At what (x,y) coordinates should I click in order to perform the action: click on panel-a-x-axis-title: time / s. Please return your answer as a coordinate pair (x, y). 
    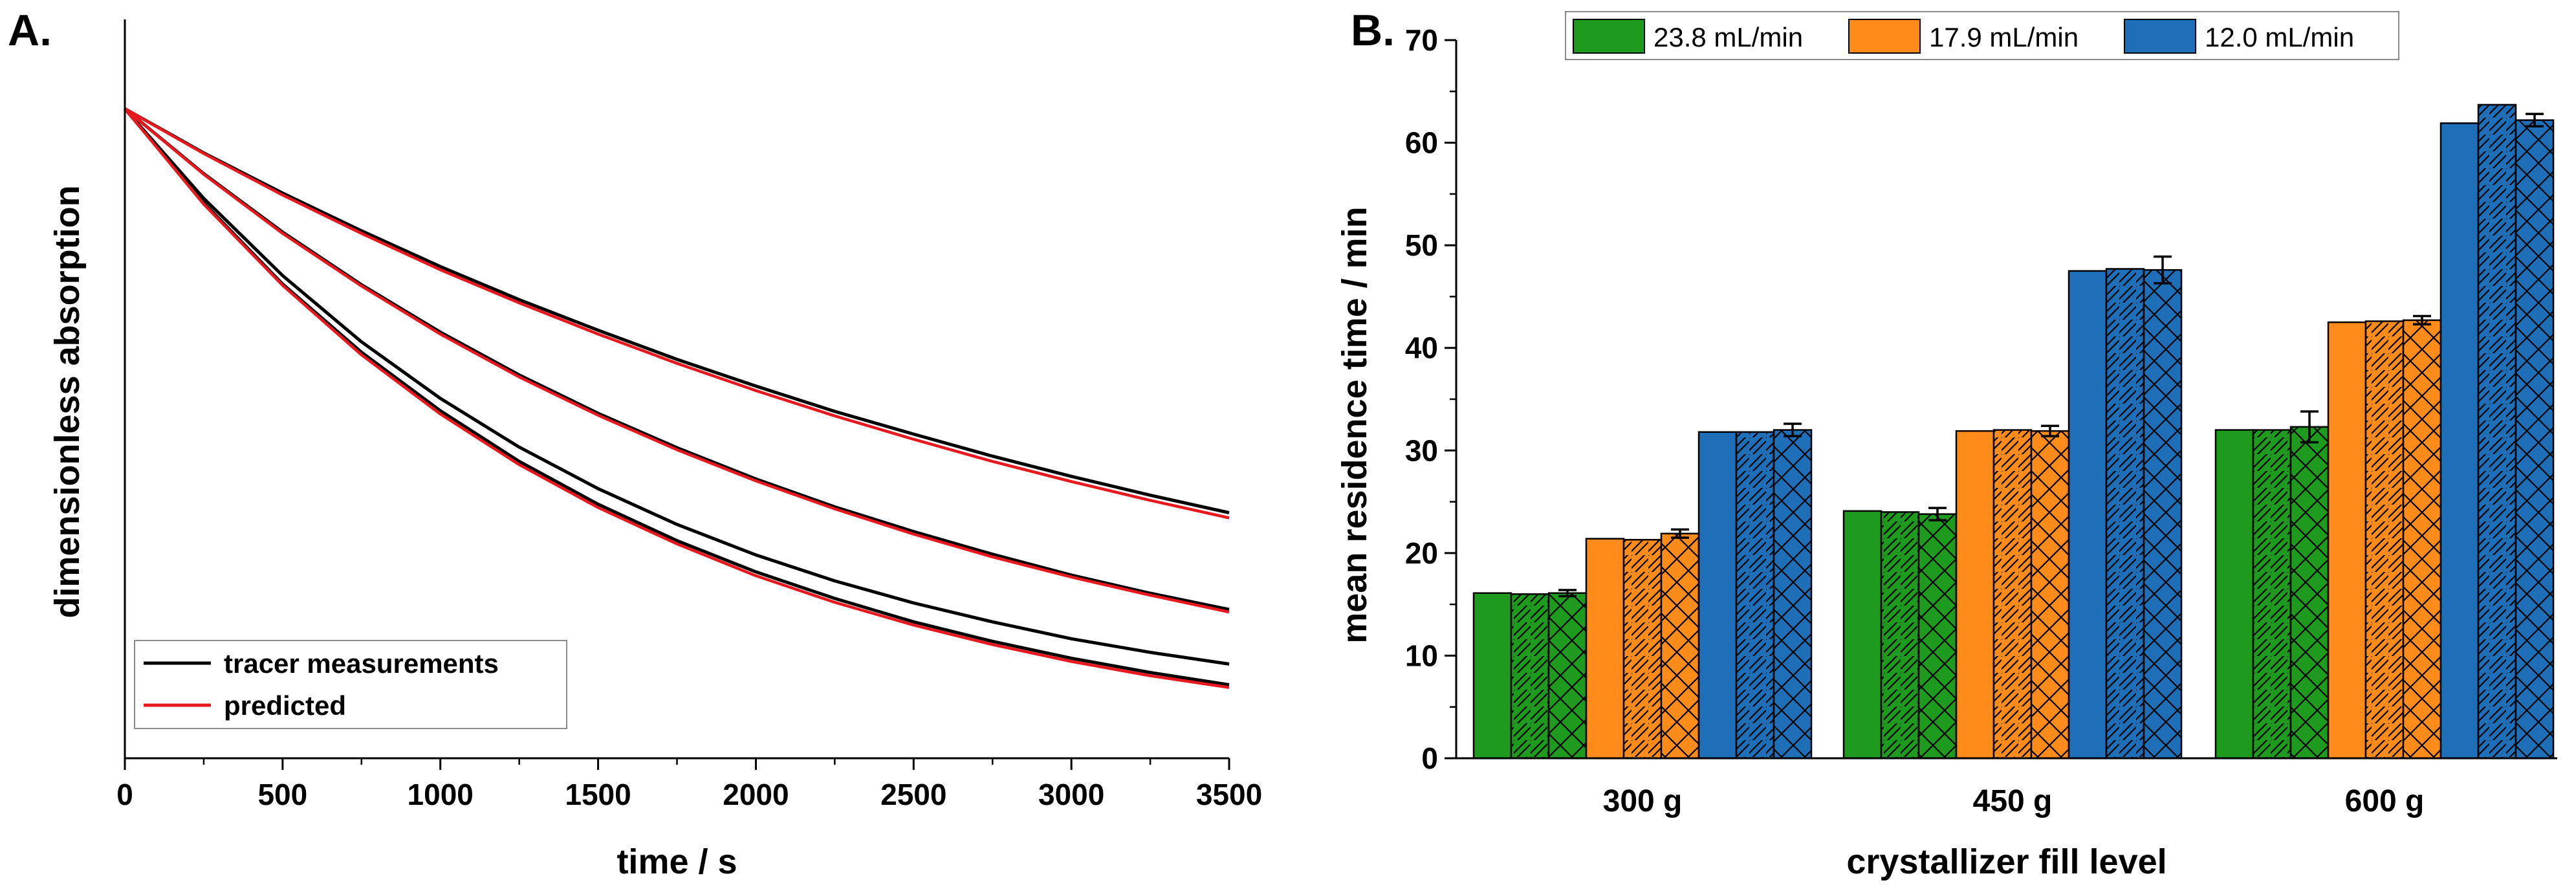
    Looking at the image, I should click on (677, 862).